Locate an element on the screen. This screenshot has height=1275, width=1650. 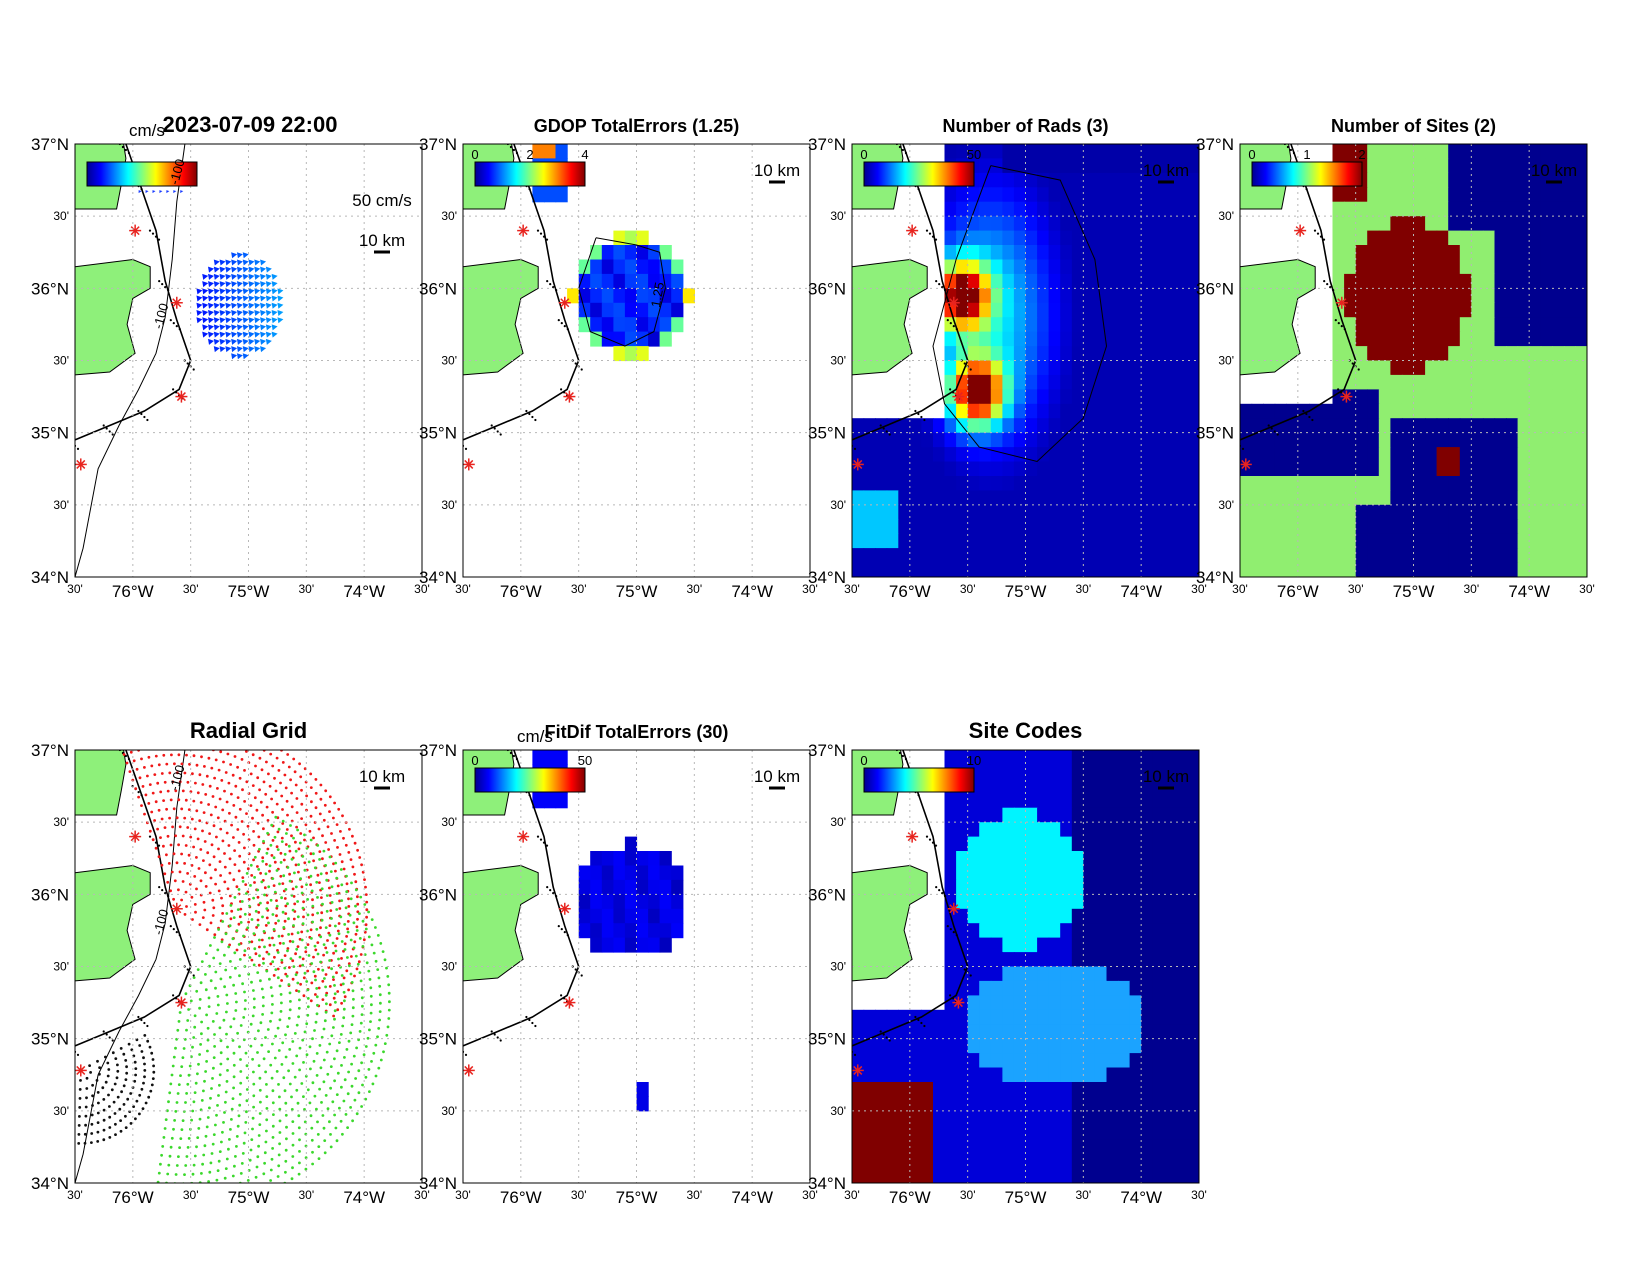
scale-bar-label: 10 km is located at coordinates (777, 776).